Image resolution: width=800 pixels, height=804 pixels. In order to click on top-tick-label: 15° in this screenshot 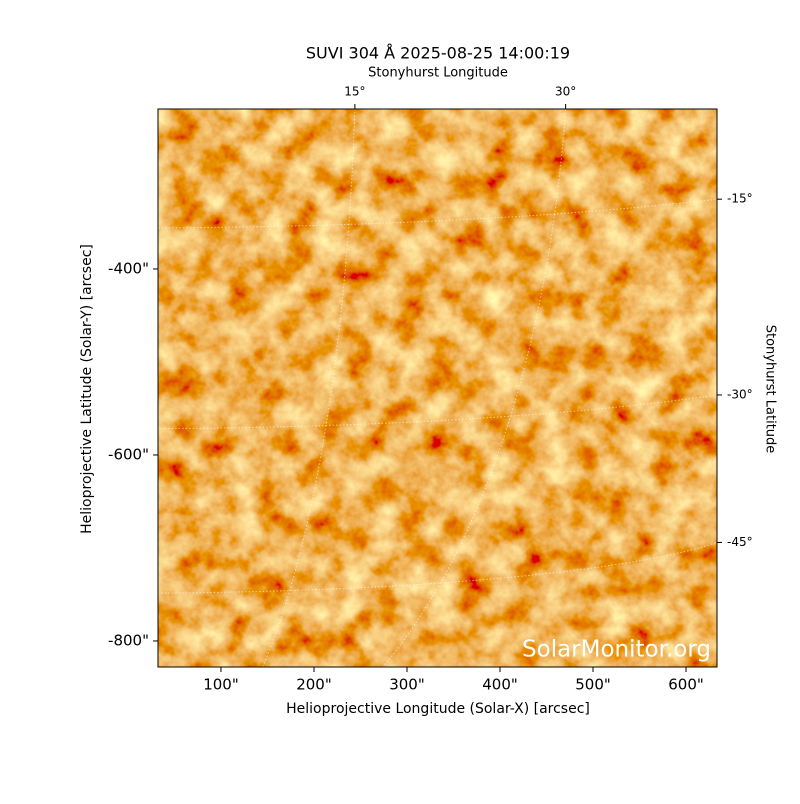, I will do `click(354, 92)`.